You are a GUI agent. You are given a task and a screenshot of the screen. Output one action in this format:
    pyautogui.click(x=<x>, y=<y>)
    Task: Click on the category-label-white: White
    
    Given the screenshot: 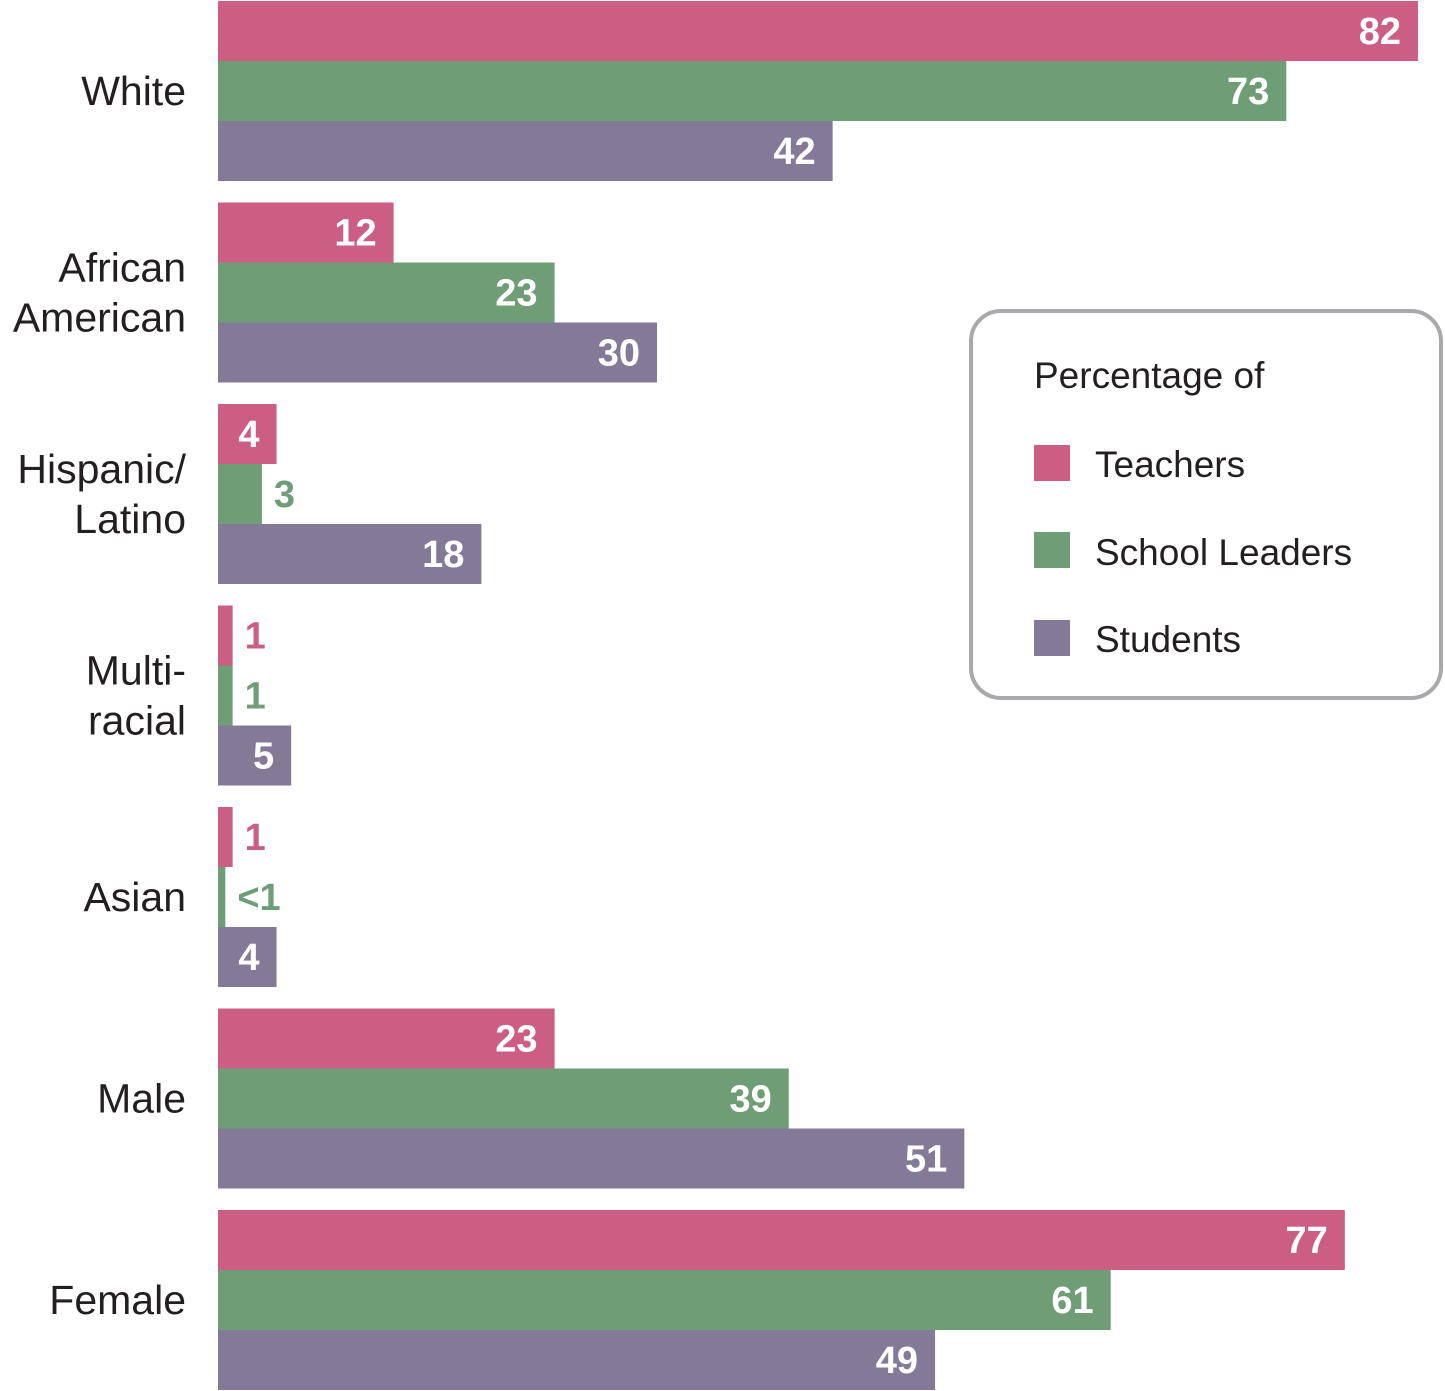 What is the action you would take?
    pyautogui.click(x=133, y=91)
    